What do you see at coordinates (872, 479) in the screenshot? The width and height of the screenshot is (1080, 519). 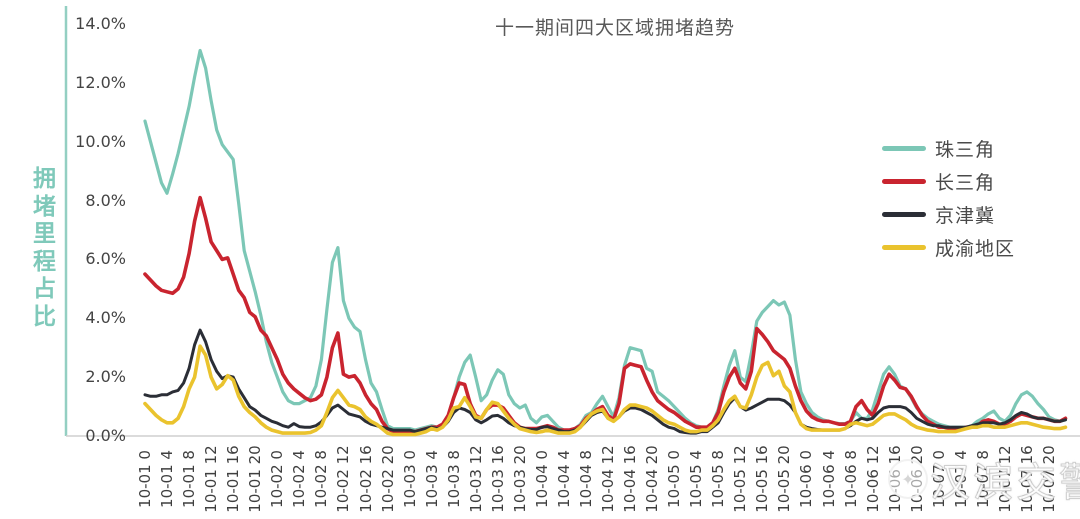 I see `x-tick-label: 10-06 12` at bounding box center [872, 479].